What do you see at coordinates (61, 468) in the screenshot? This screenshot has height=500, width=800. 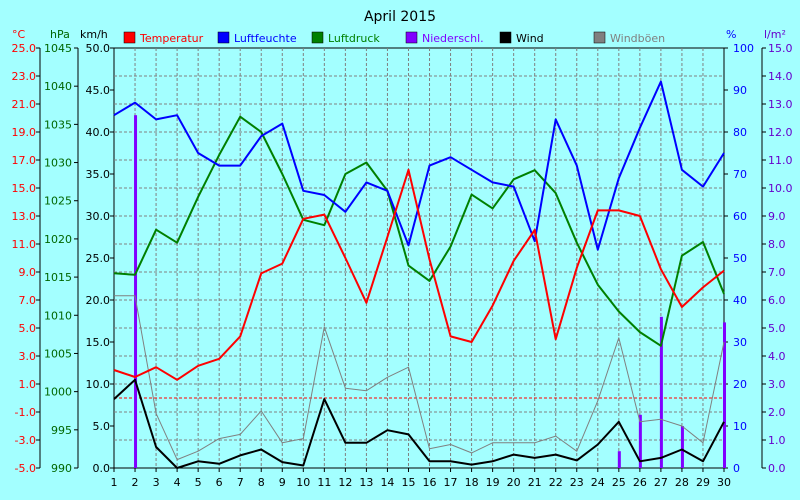 I see `tick-label-pressure: 990` at bounding box center [61, 468].